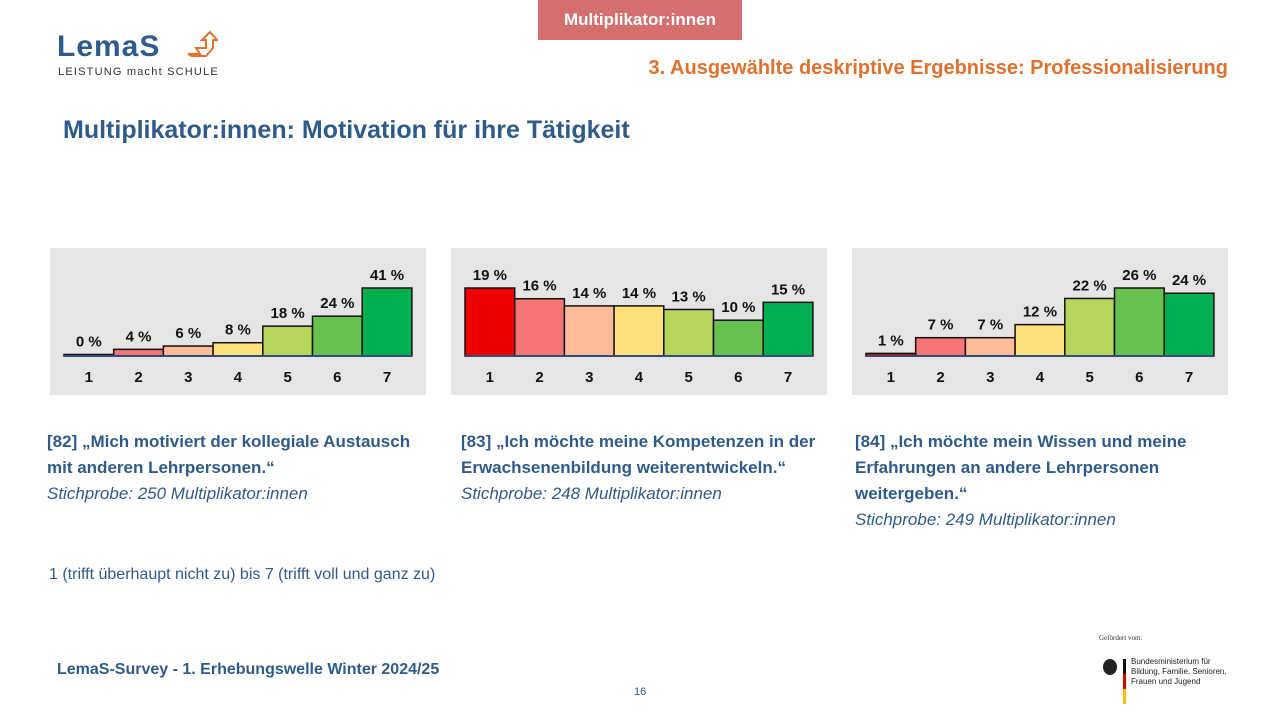  I want to click on bar-chart-84: 1 % 1 7 % 2 7 % 3 12 % 4 22 % 5 26 % 6 24 % 7, so click(1040, 326).